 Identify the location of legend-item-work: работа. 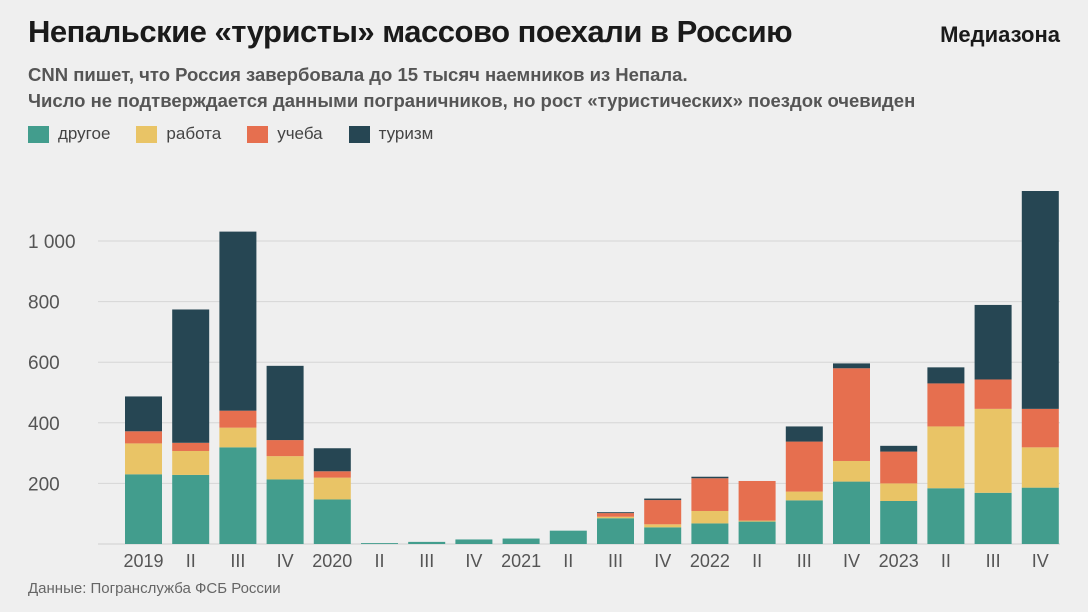
(178, 134).